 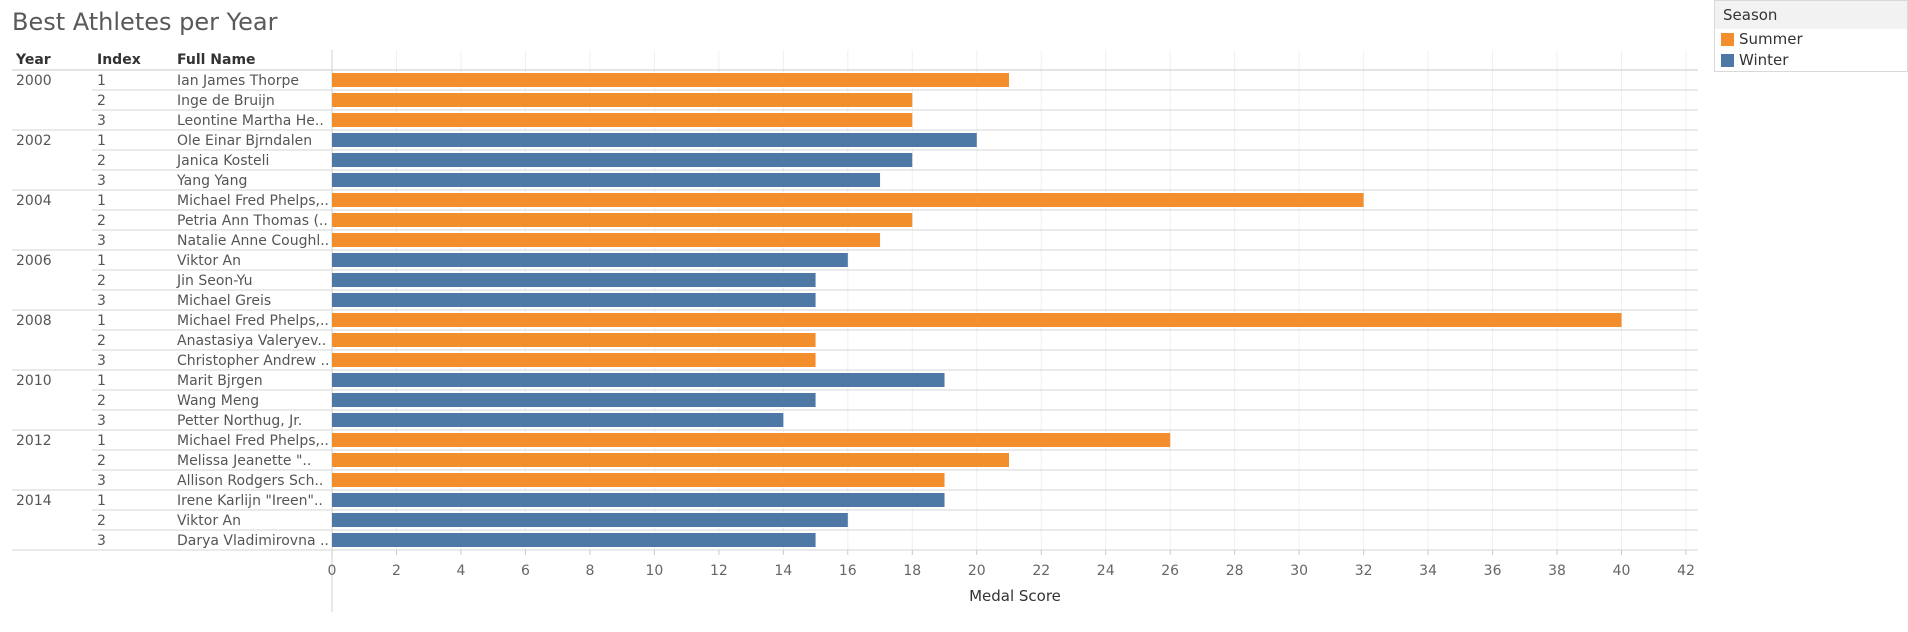 What do you see at coordinates (1235, 571) in the screenshot?
I see `x-tick-label: 28` at bounding box center [1235, 571].